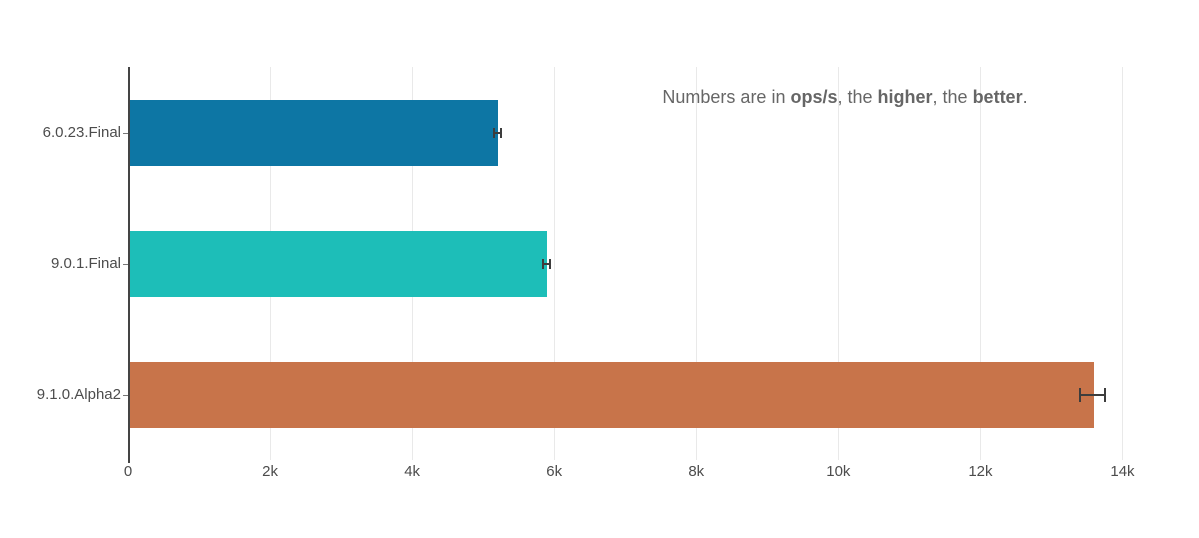  I want to click on xtick-label-14k: 14k, so click(1122, 471).